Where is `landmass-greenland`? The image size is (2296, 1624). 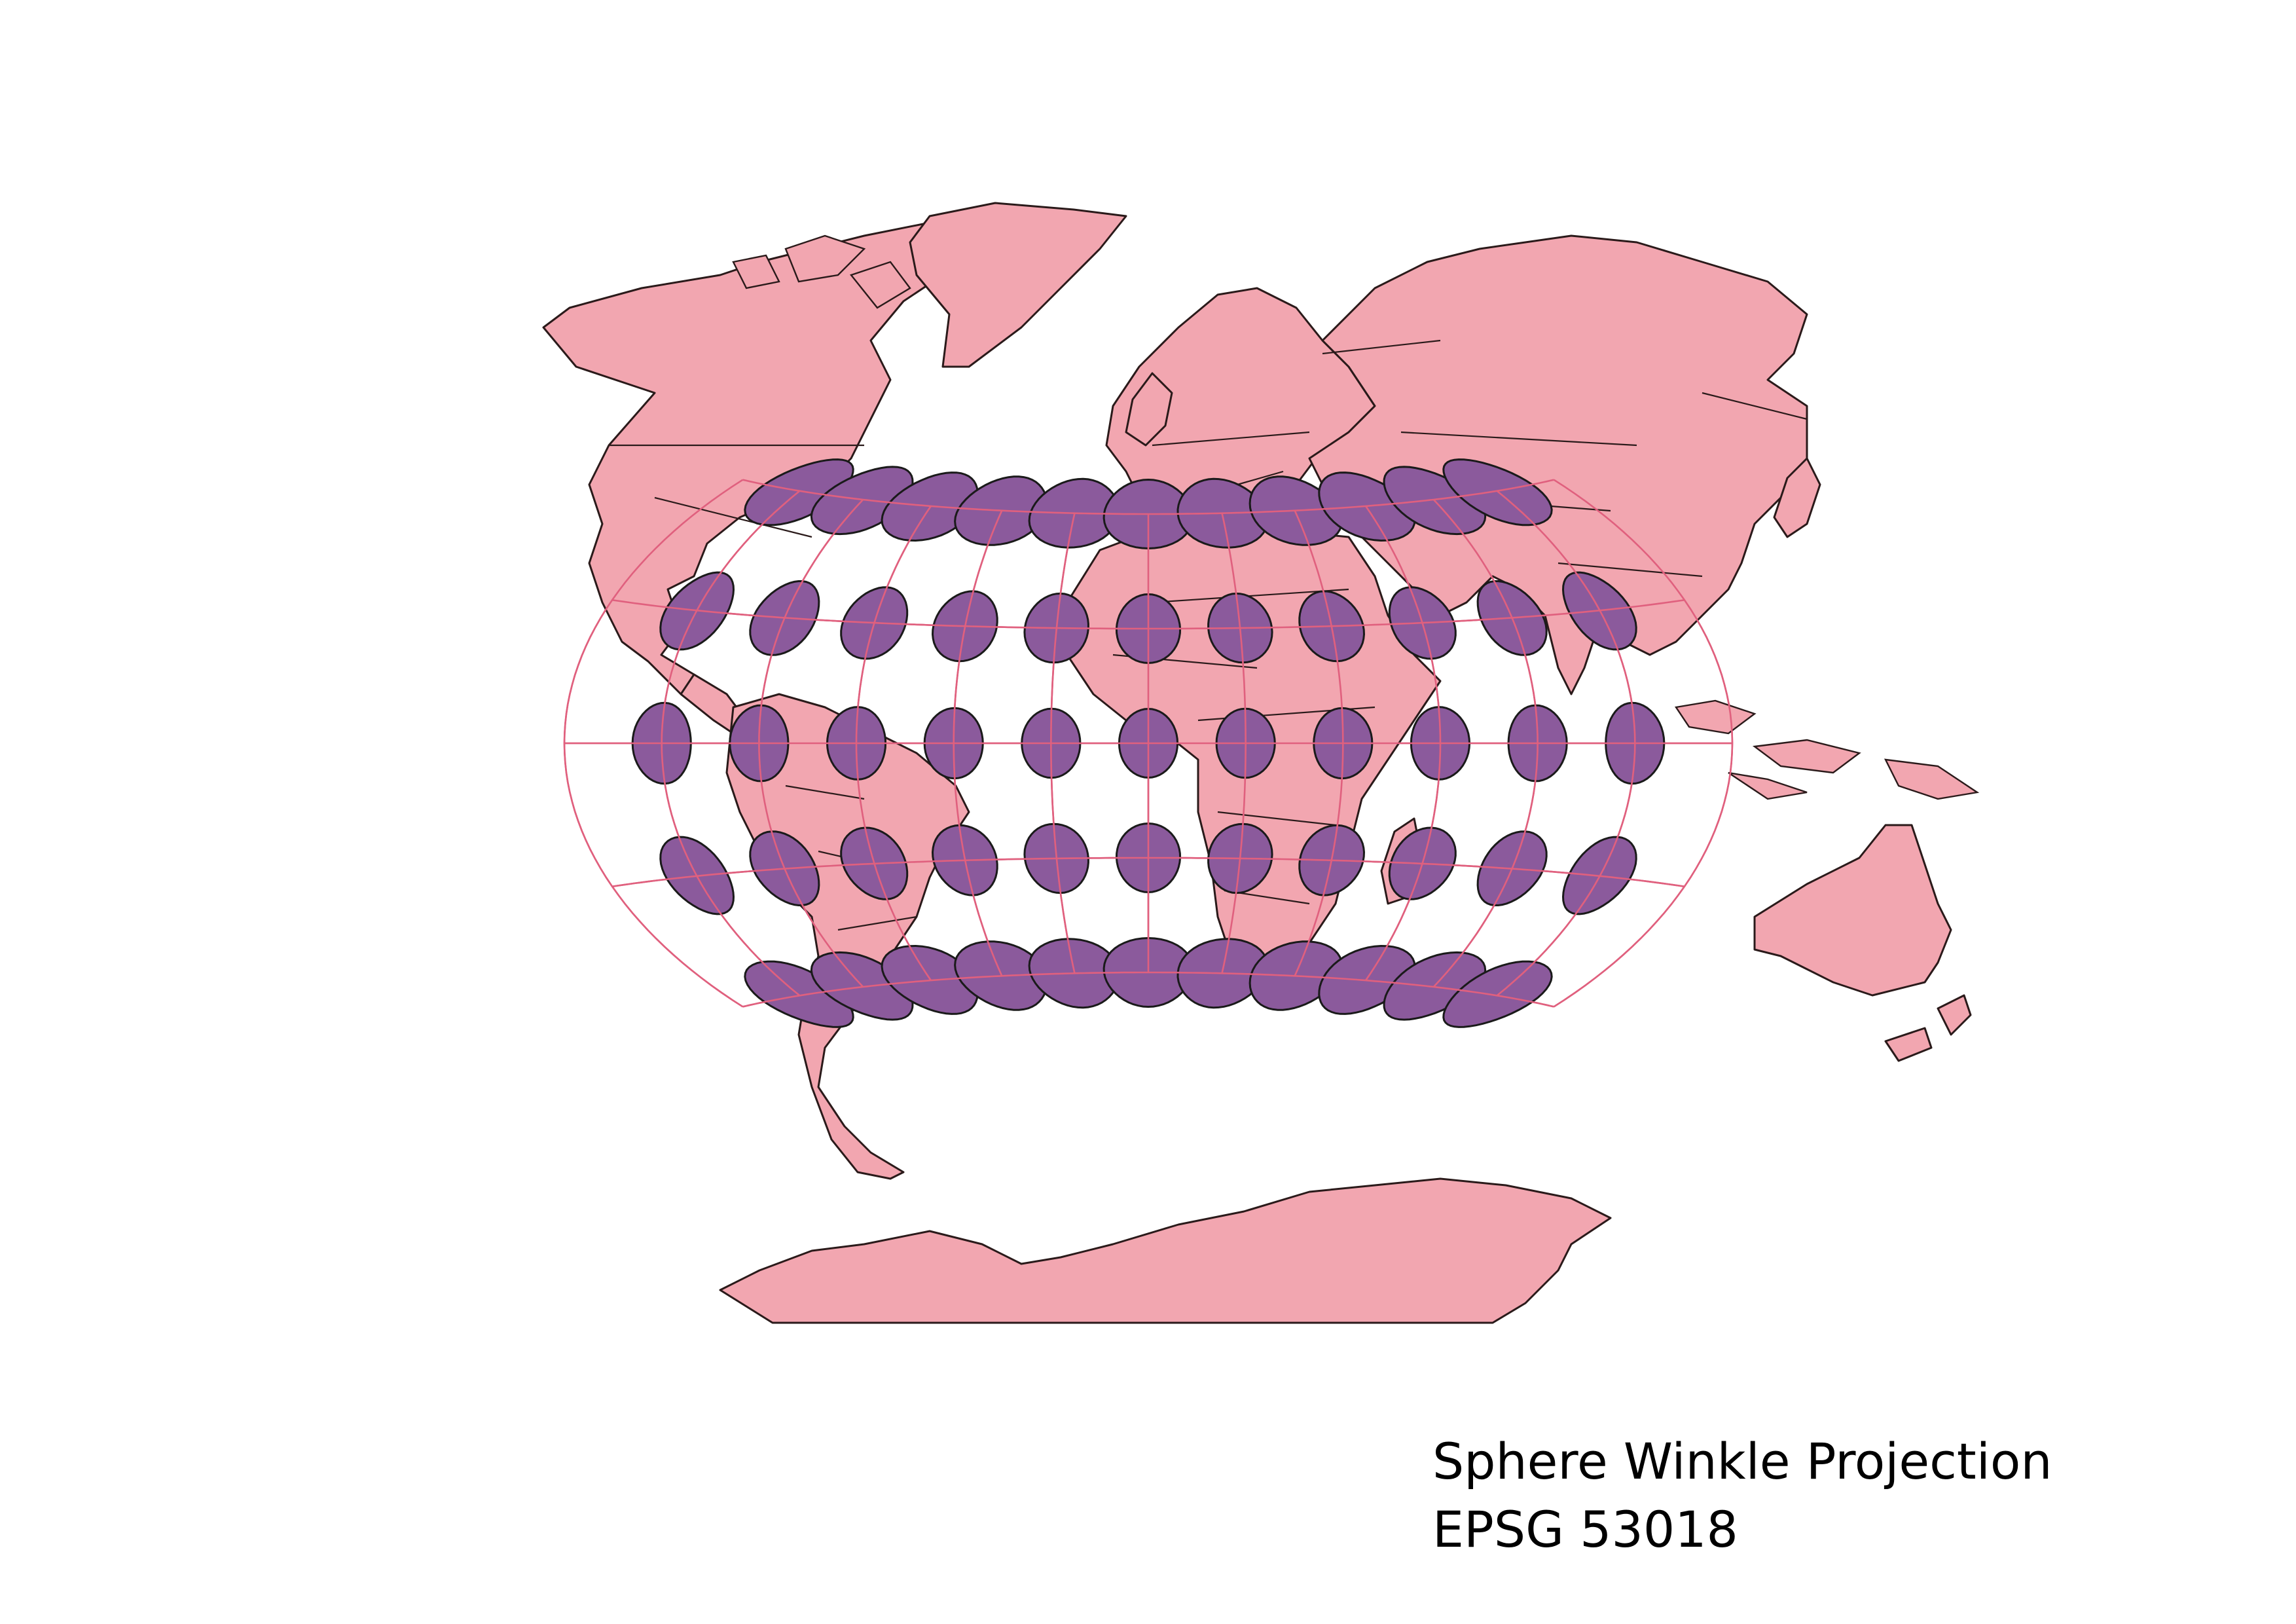 landmass-greenland is located at coordinates (1018, 285).